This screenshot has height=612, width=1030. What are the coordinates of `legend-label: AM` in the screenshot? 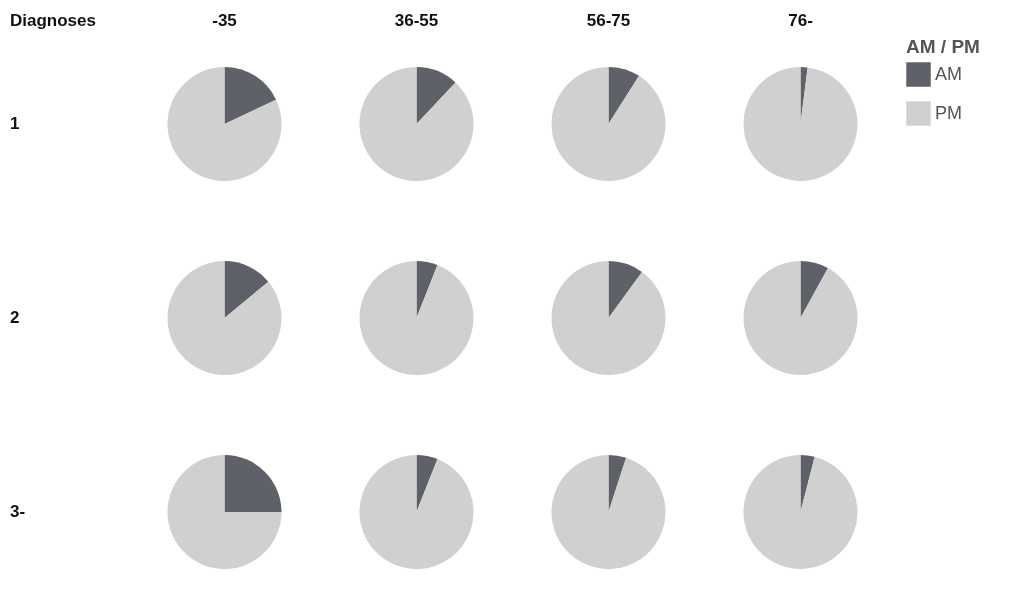 It's located at (948, 73).